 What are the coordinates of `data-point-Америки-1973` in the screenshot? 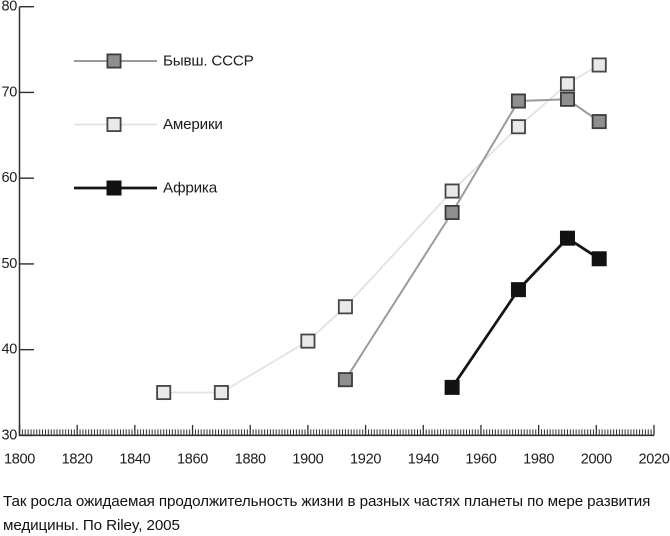 It's located at (518, 127).